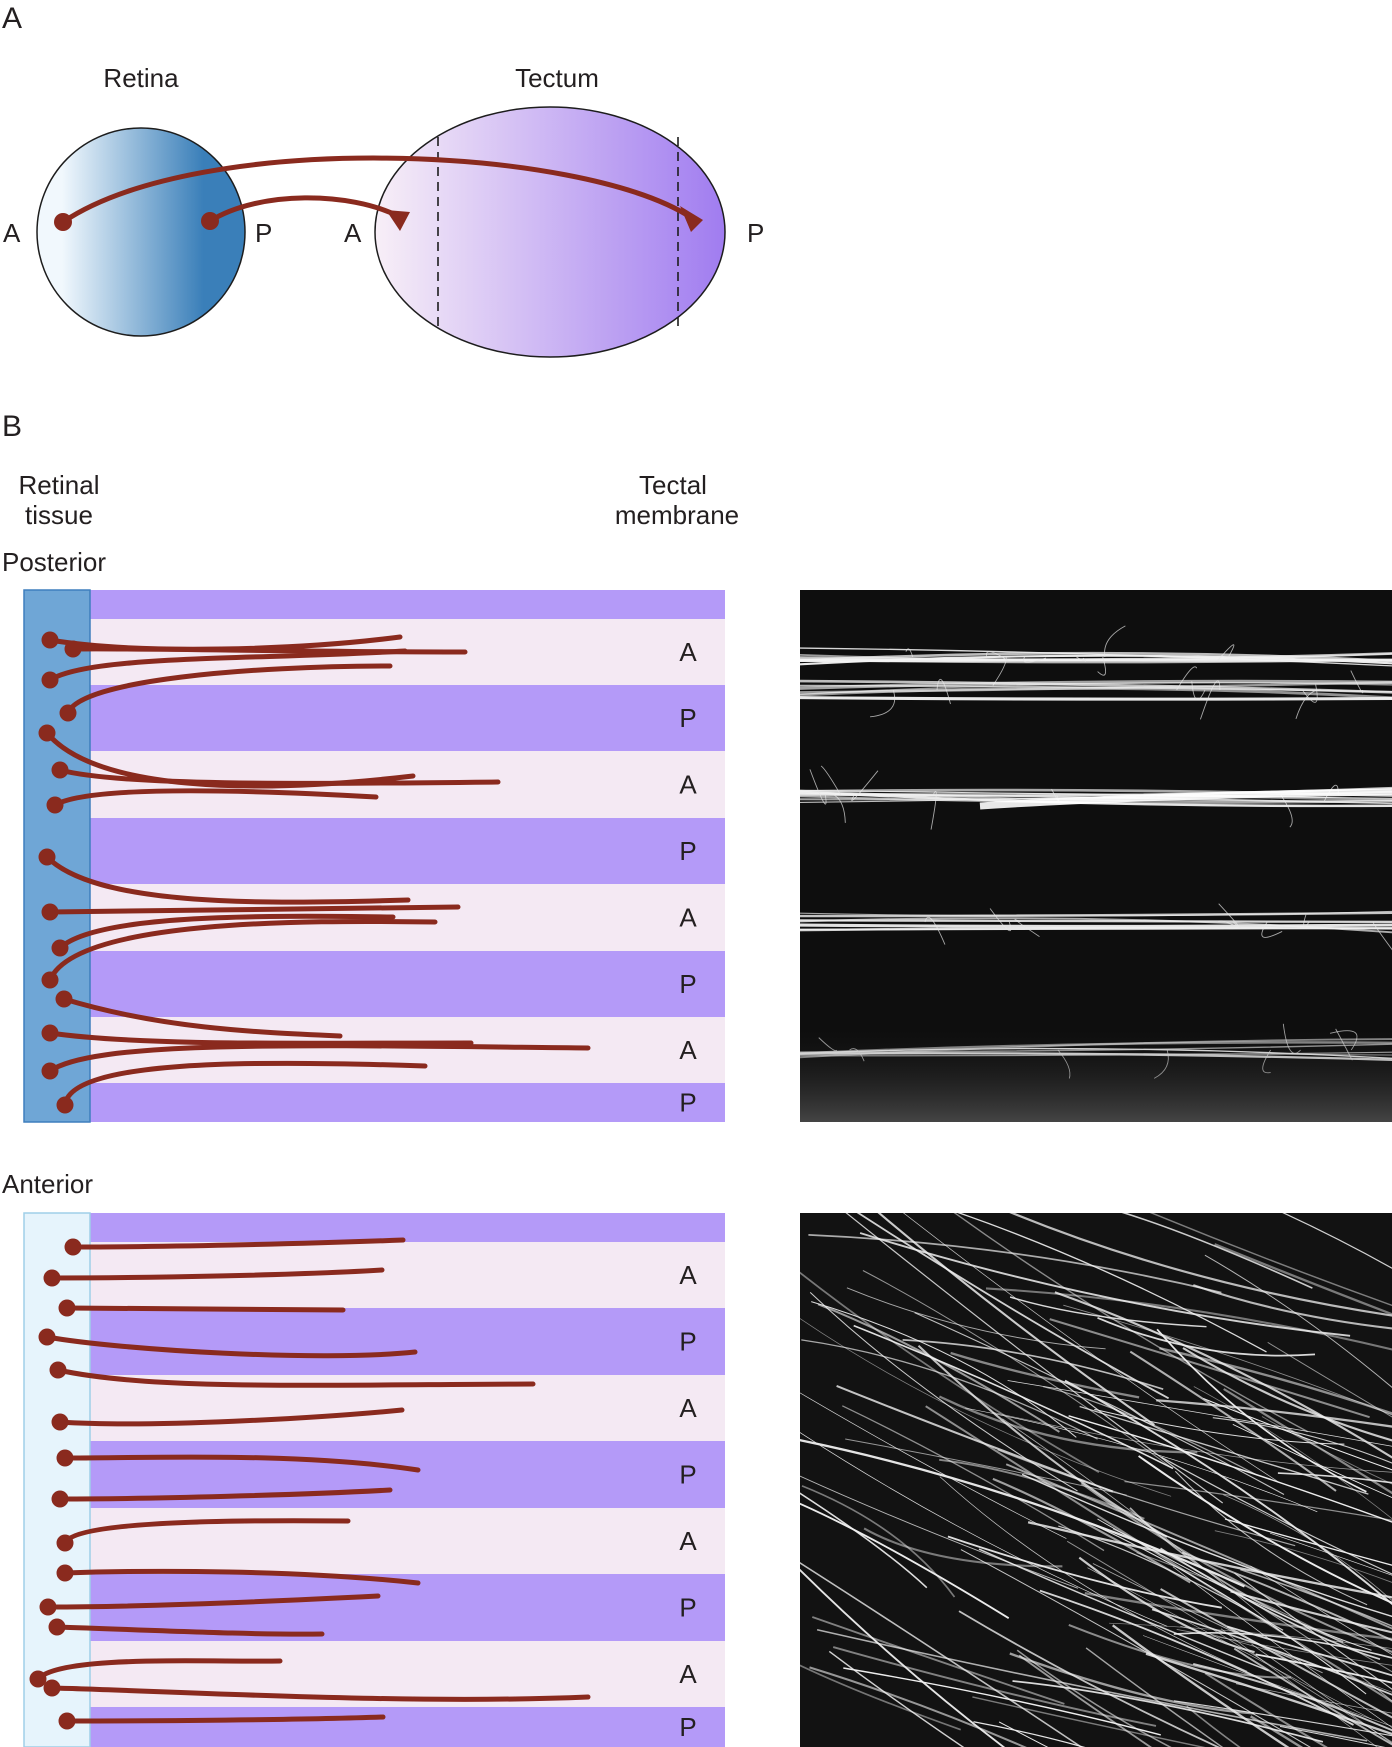 The height and width of the screenshot is (1747, 1392). I want to click on anterior-stripe-label-1: A, so click(688, 1275).